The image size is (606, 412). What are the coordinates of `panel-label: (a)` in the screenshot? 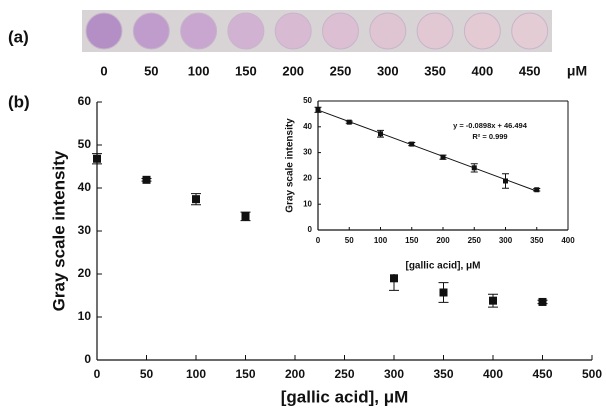 It's located at (18, 36).